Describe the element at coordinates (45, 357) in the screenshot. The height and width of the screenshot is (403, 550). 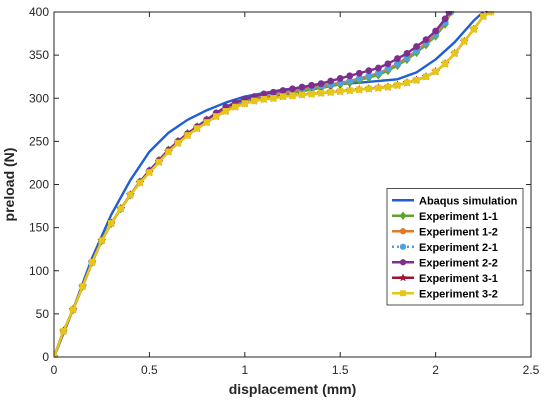
I see `y-tick-label: 0` at that location.